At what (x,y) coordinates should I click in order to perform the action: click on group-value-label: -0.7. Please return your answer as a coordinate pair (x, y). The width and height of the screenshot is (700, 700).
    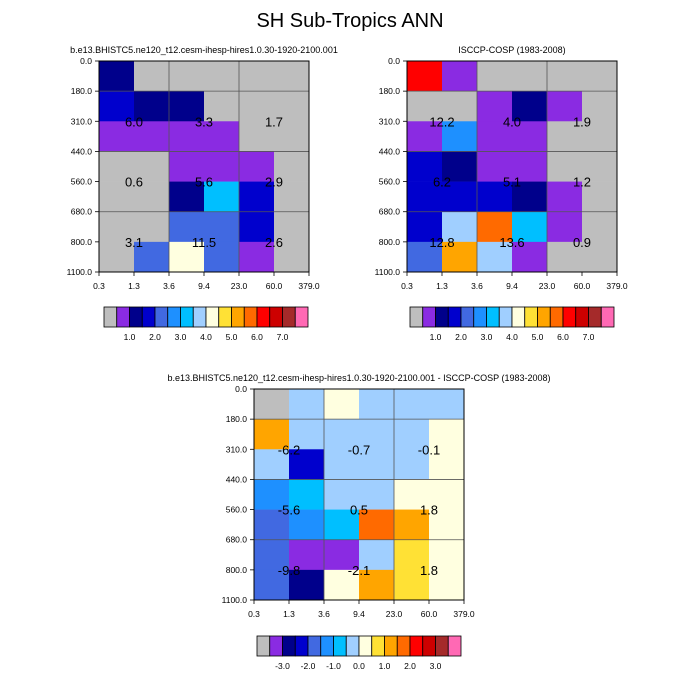
    Looking at the image, I should click on (359, 449).